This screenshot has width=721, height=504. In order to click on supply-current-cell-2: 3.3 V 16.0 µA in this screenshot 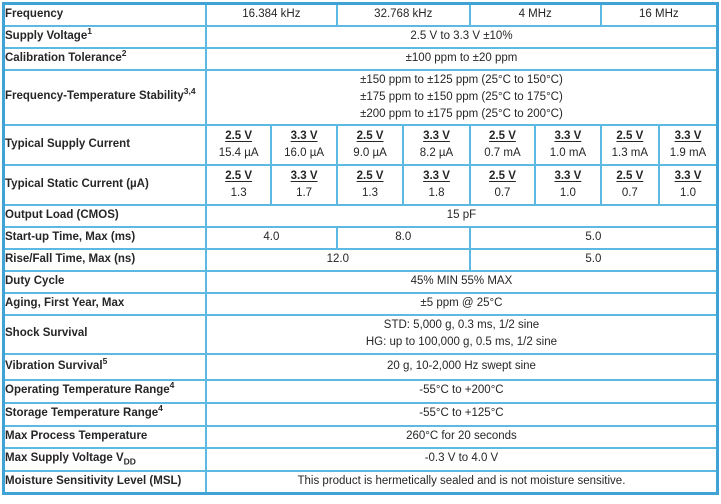, I will do `click(304, 144)`.